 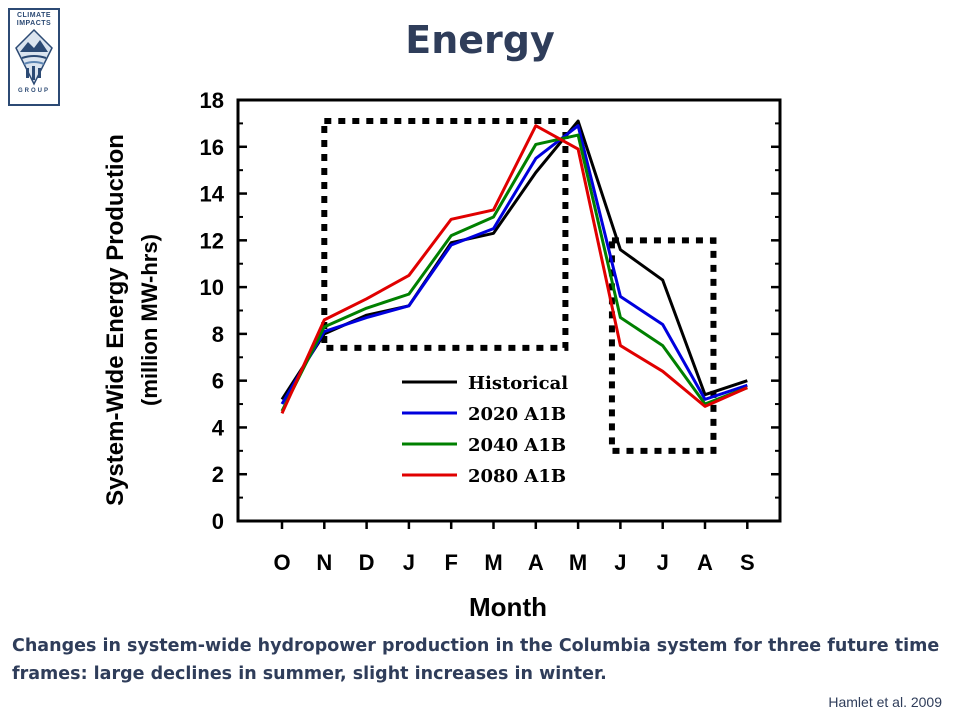 I want to click on x-tick-label: S, so click(x=747, y=562).